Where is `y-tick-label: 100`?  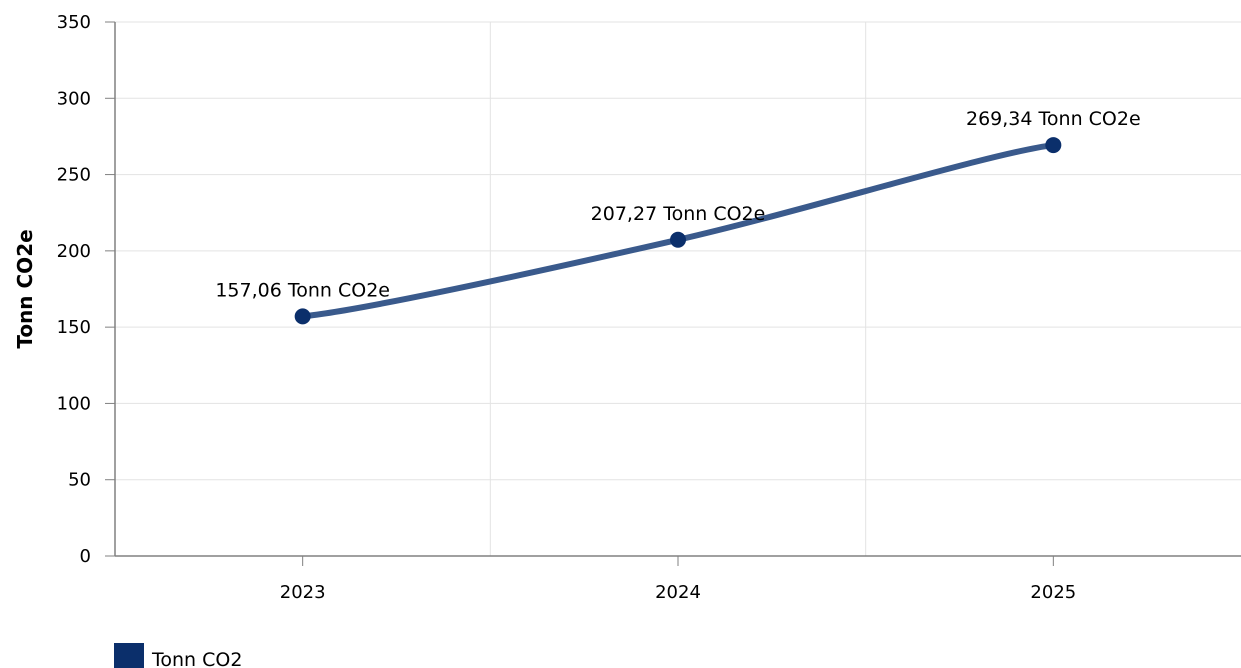
y-tick-label: 100 is located at coordinates (74, 403).